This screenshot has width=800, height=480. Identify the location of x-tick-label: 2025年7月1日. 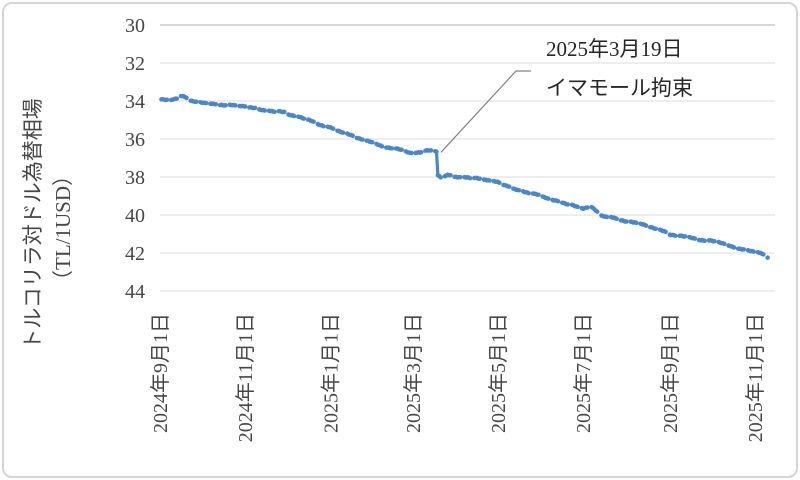
(583, 373).